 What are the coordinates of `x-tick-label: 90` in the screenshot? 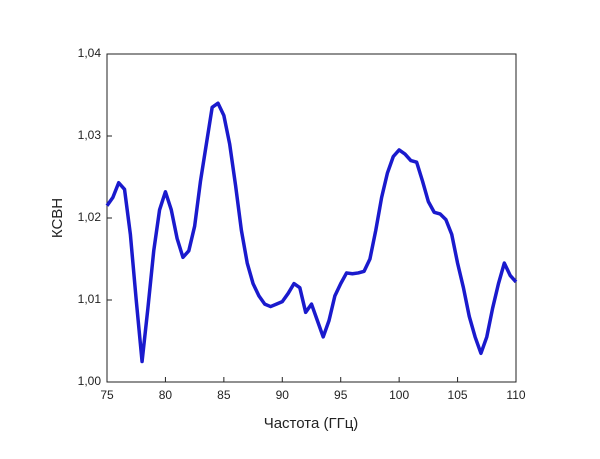 It's located at (283, 395).